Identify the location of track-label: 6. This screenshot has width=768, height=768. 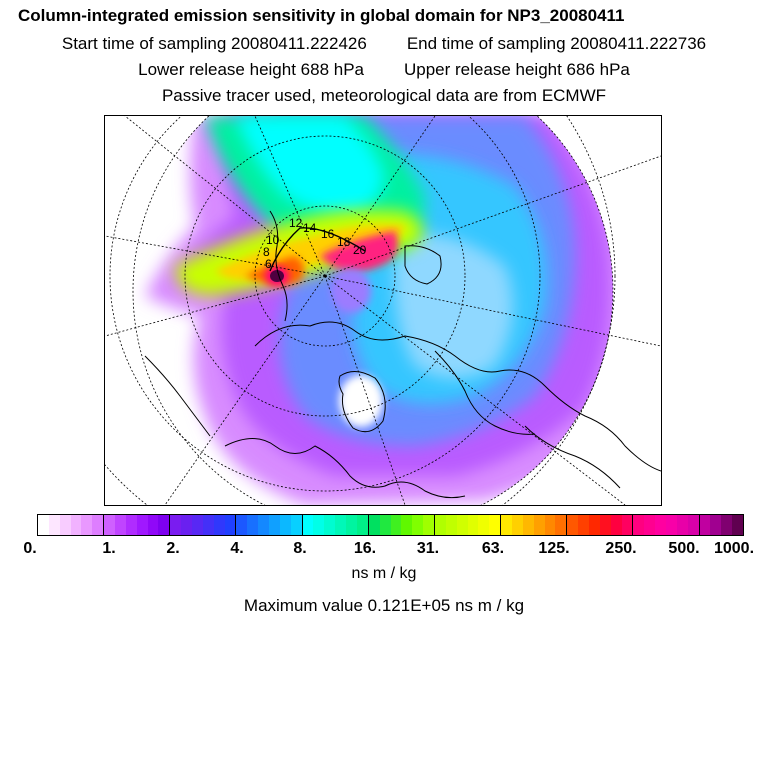
(268, 264).